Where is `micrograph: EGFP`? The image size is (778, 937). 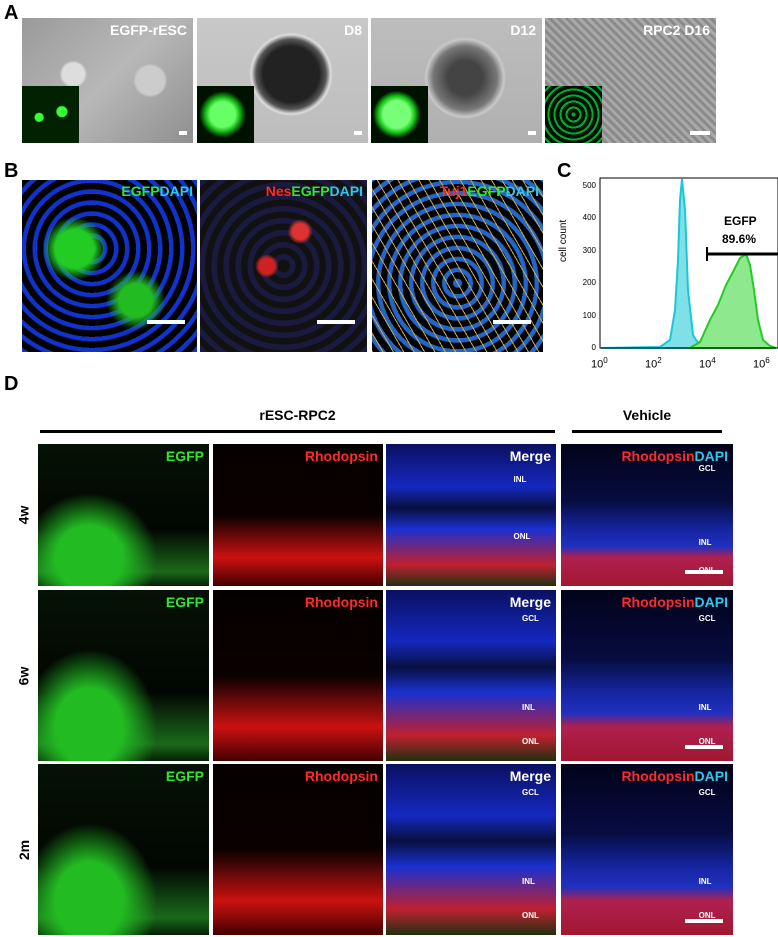
micrograph: EGFP is located at coordinates (123, 675).